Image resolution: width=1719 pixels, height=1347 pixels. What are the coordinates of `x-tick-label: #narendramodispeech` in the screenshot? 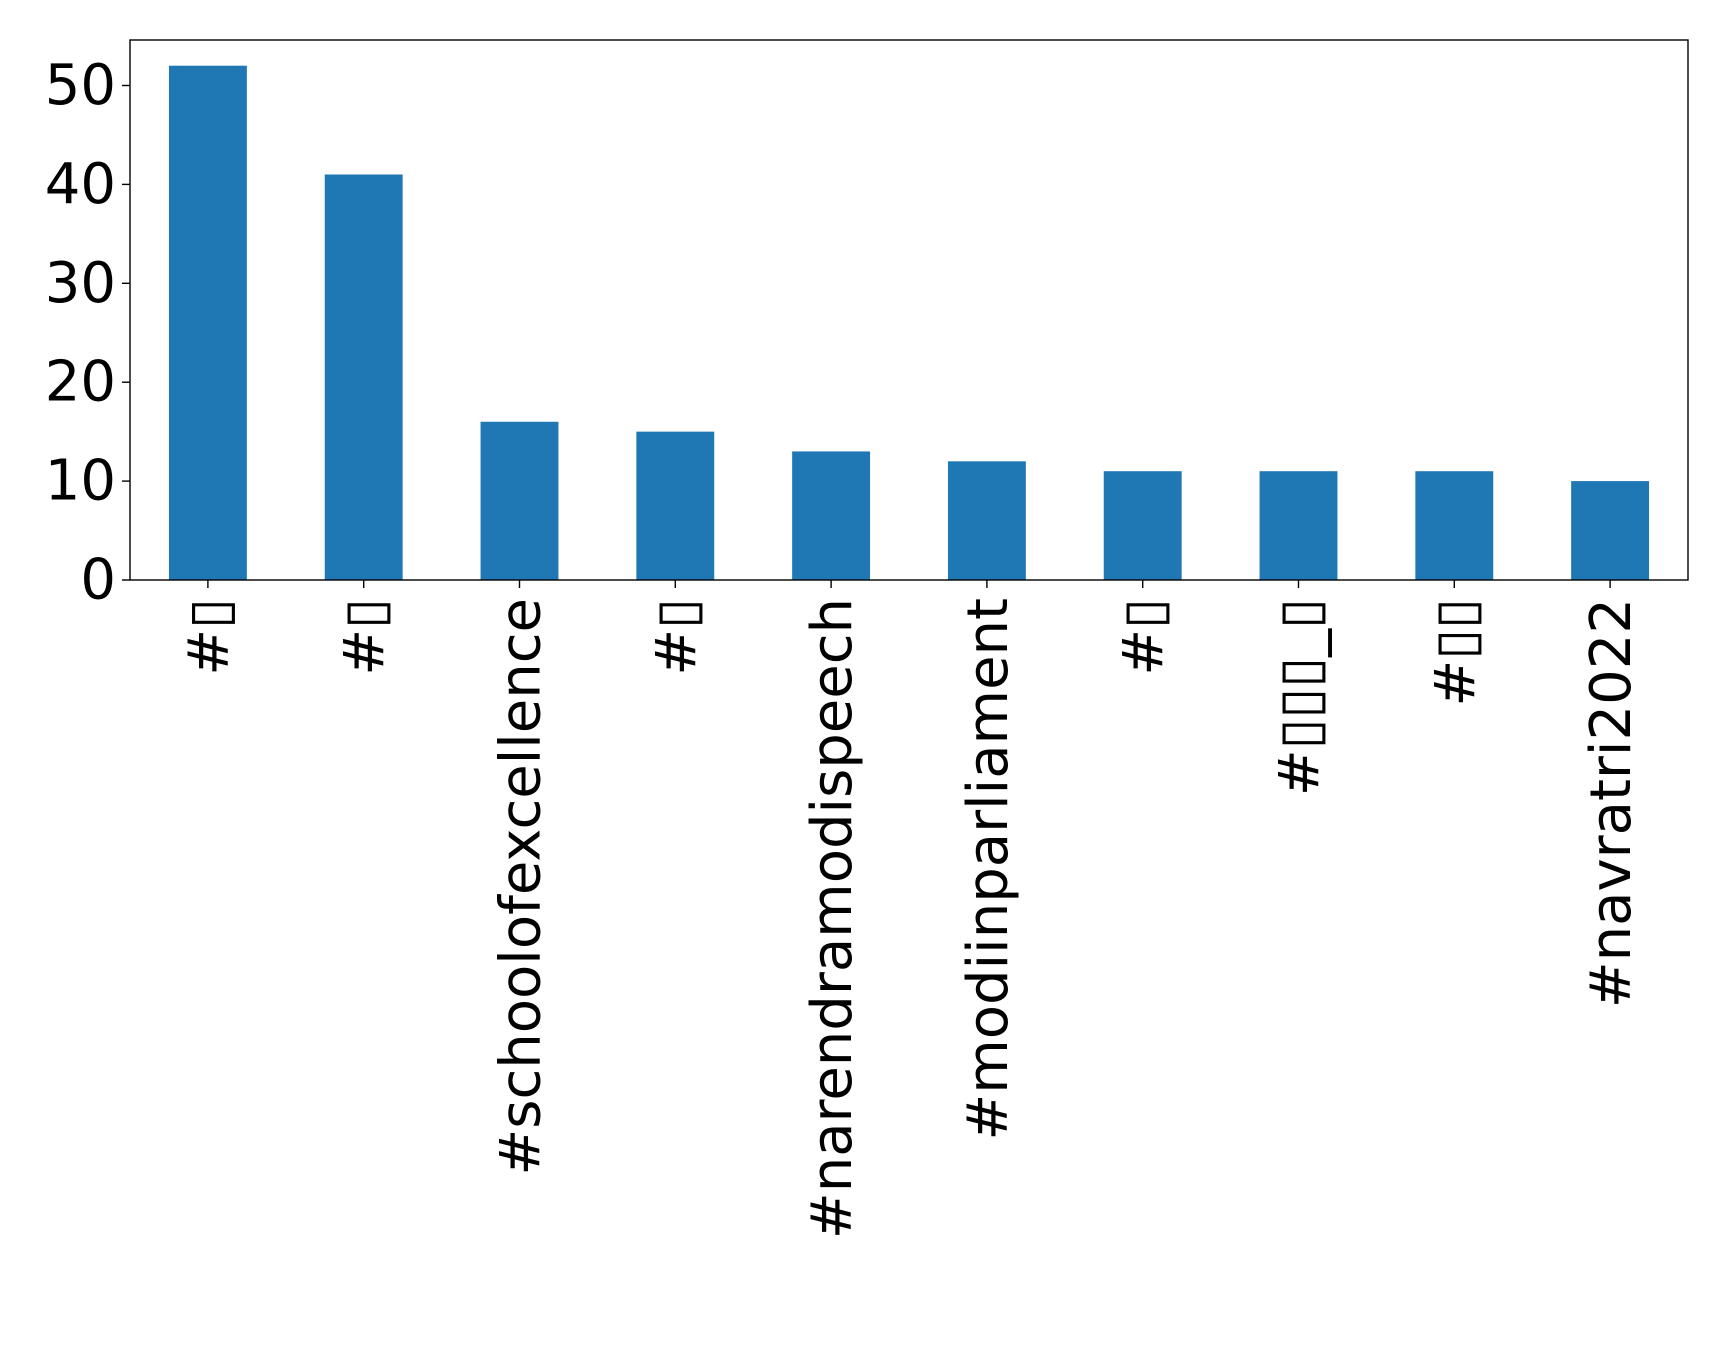 It's located at (832, 918).